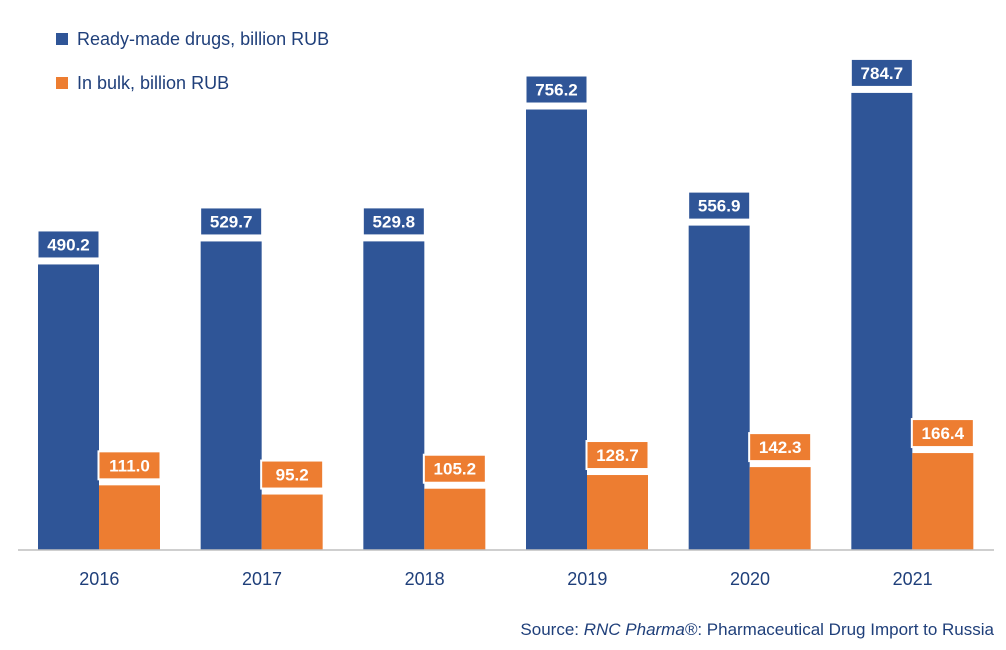 This screenshot has height=650, width=1006. I want to click on data-label-box-ready-made-2020, so click(719, 205).